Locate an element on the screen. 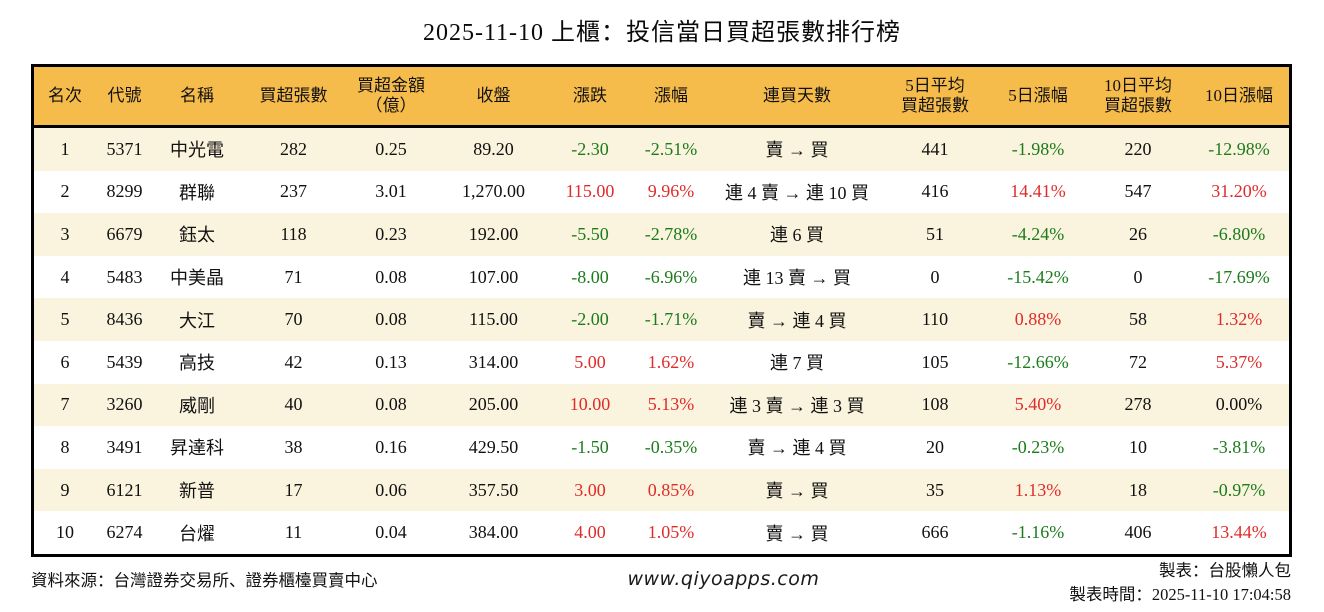 The image size is (1324, 612). cell-avg10: 18 is located at coordinates (1138, 489).